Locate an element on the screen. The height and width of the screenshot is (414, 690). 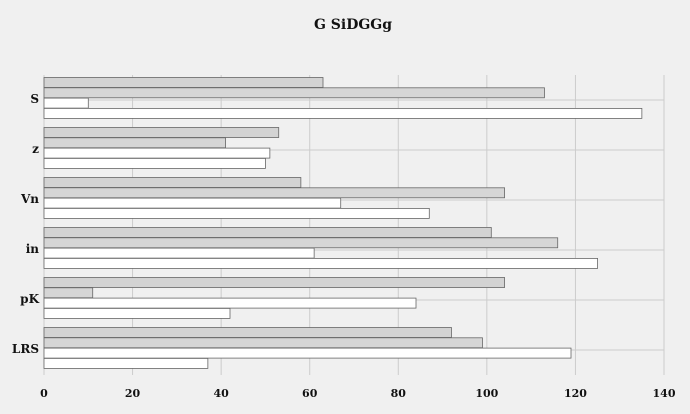
x-tick-label: 100 is located at coordinates (486, 393).